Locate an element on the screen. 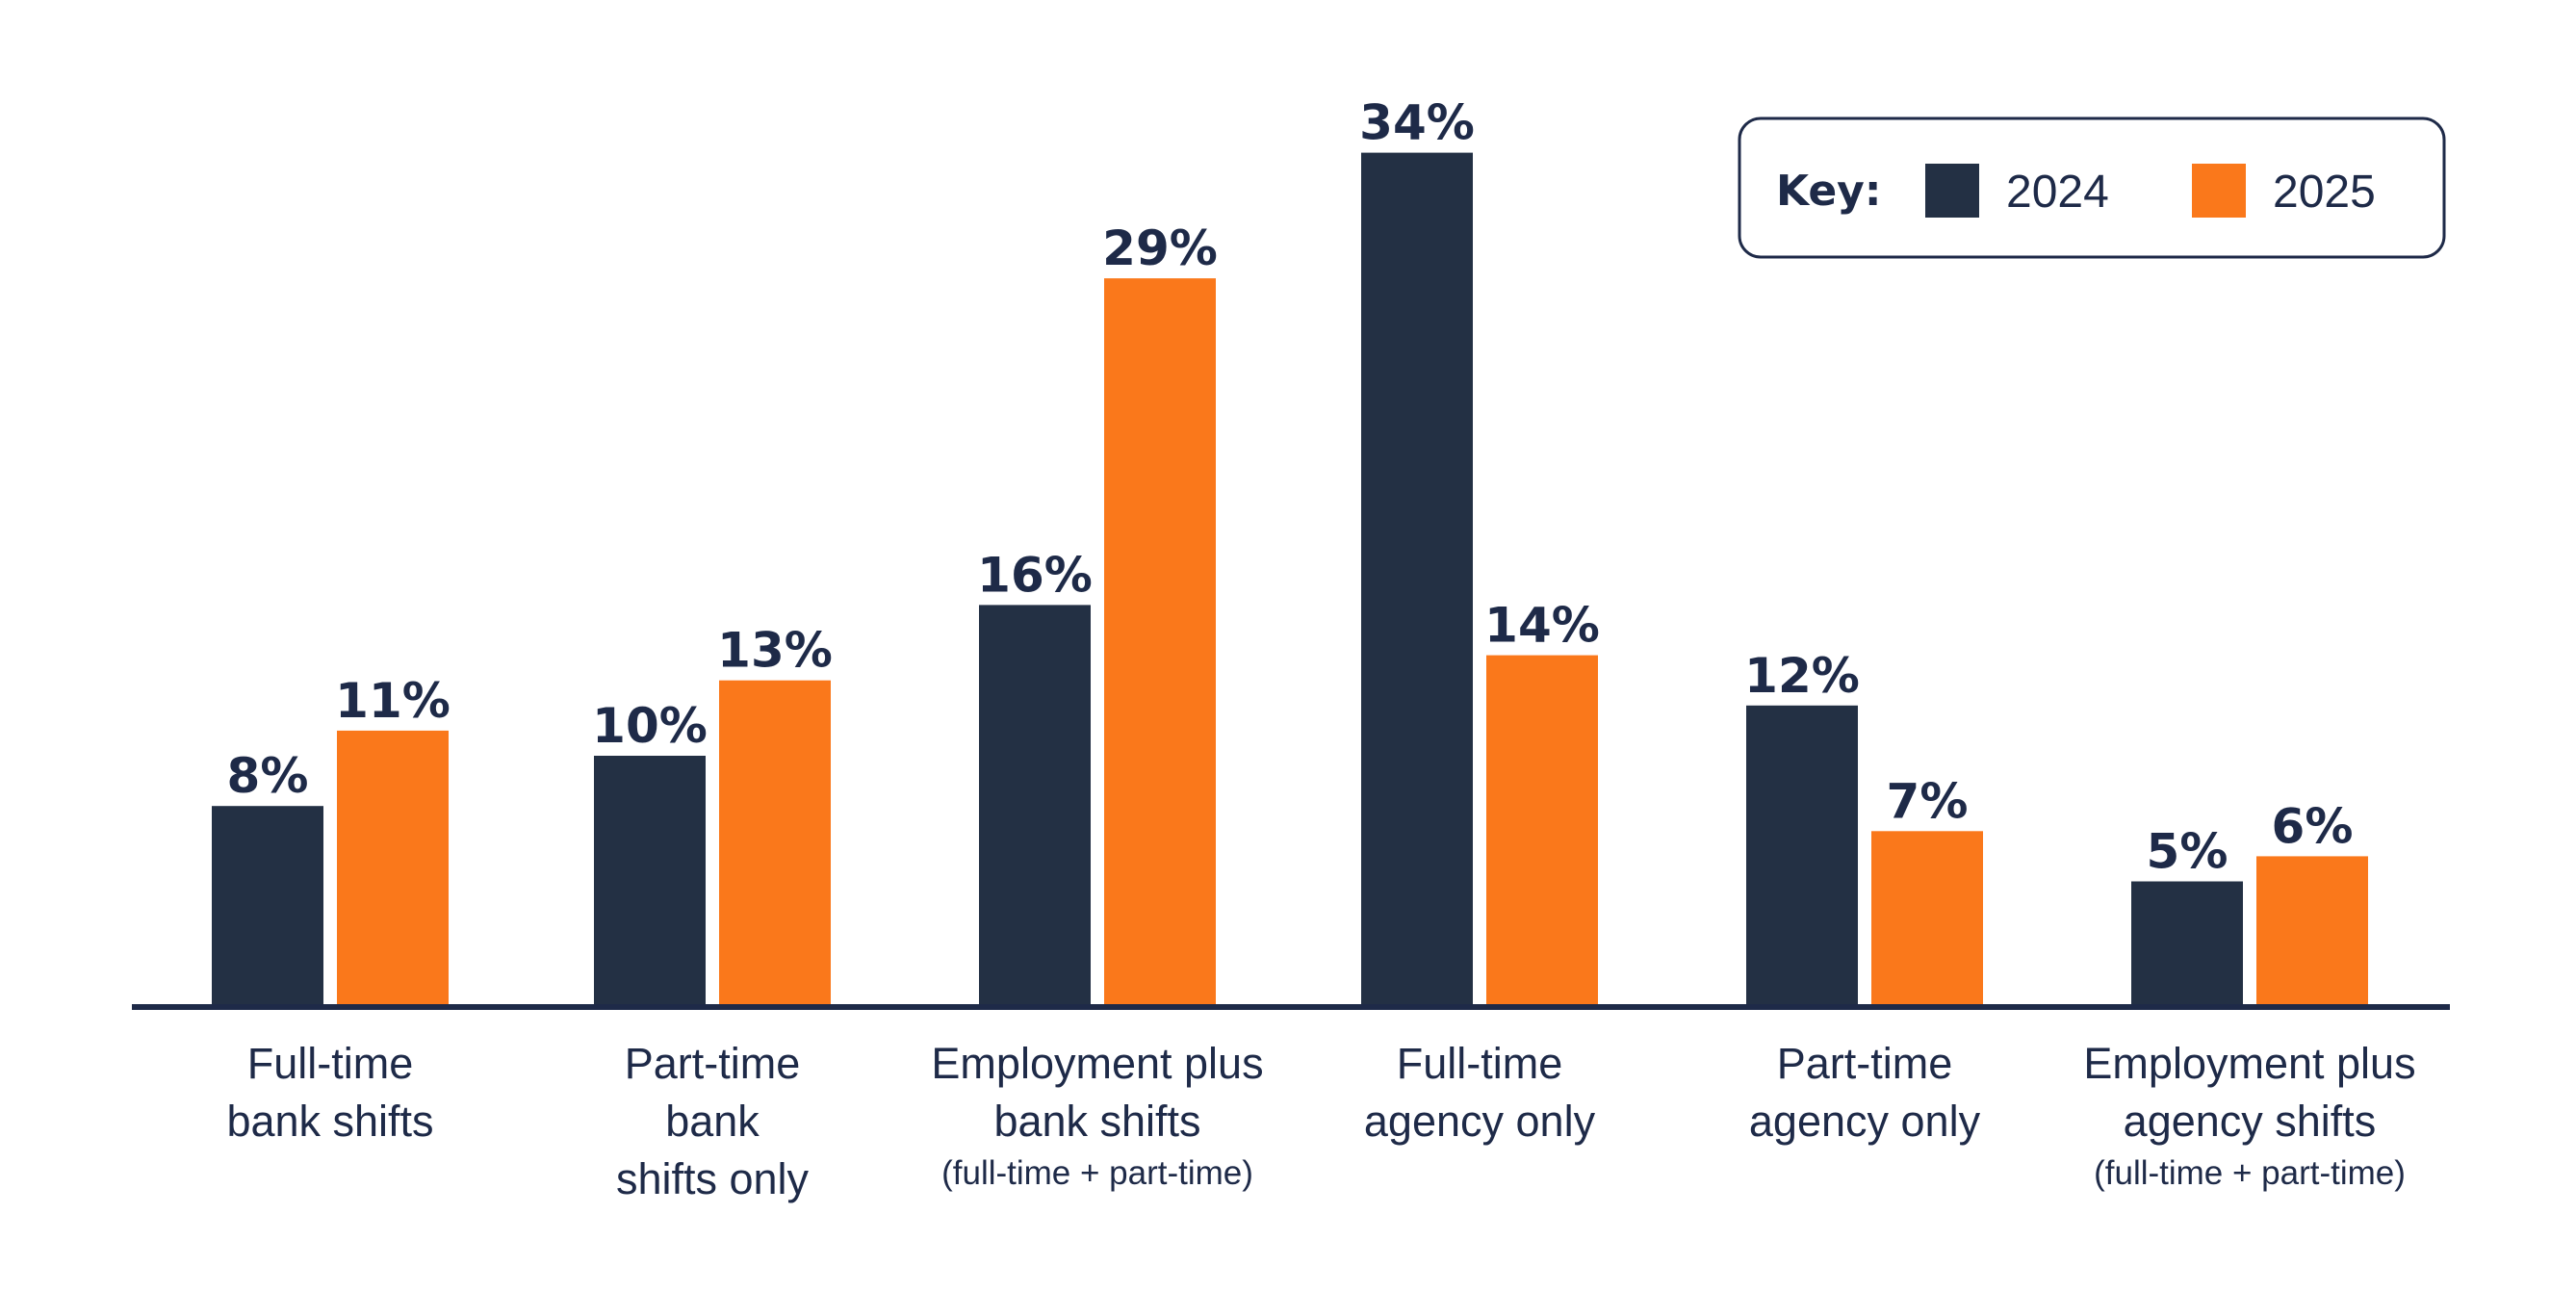 This screenshot has height=1292, width=2576. category-label-2-line-2: bank is located at coordinates (712, 1121).